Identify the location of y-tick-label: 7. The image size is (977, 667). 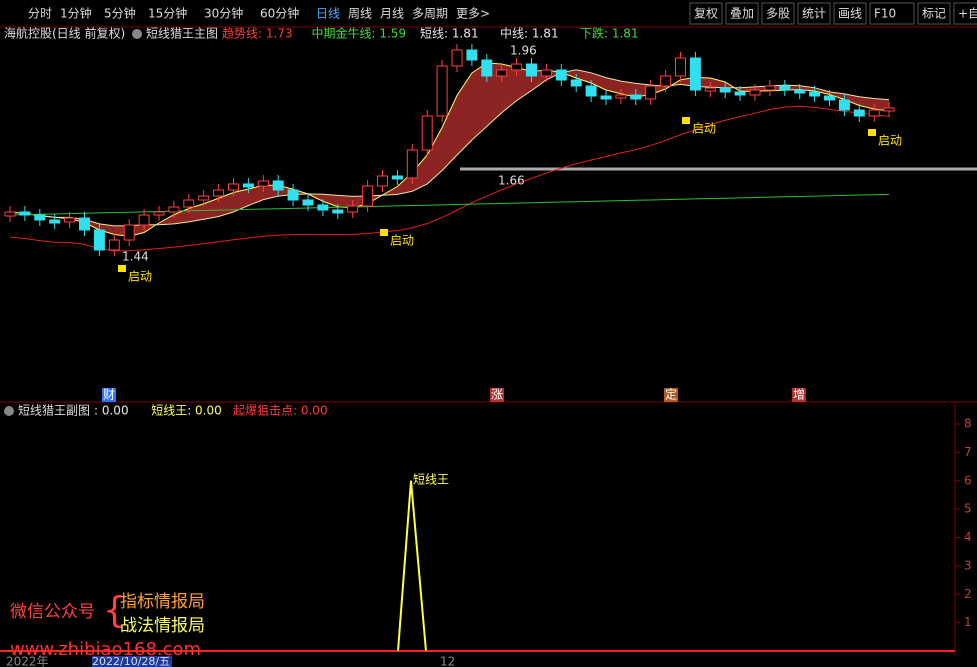
(968, 452).